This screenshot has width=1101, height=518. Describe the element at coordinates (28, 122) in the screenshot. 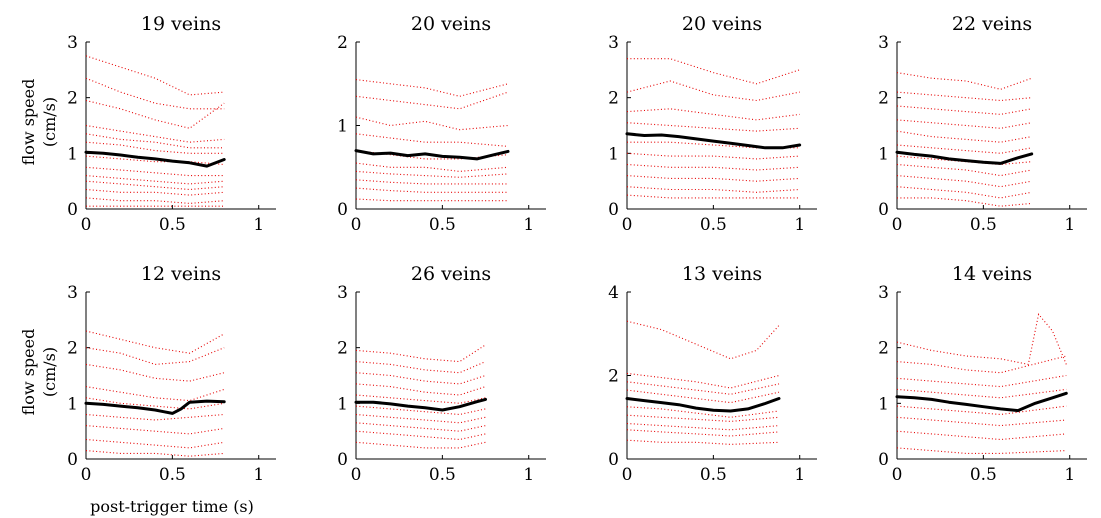

I see `ylabel-row1-line1: flow speed` at that location.